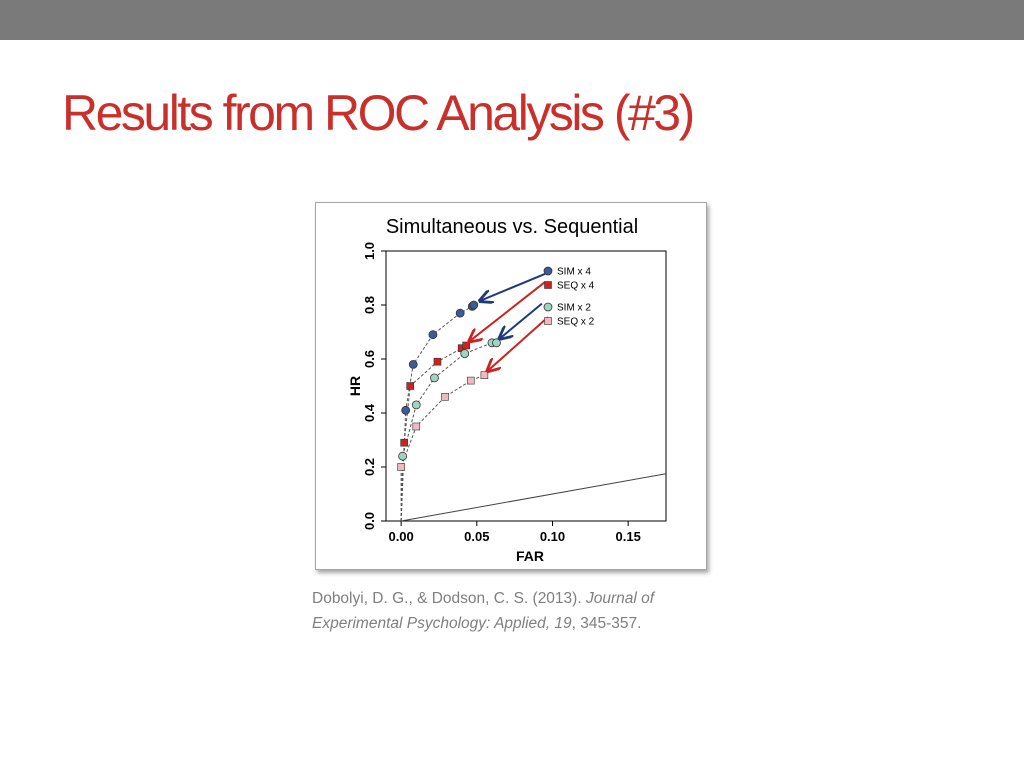 Image resolution: width=1024 pixels, height=768 pixels. I want to click on legend: SIM x 4 SEQ x 4 SIM x 2 SEQ x 2, so click(569, 297).